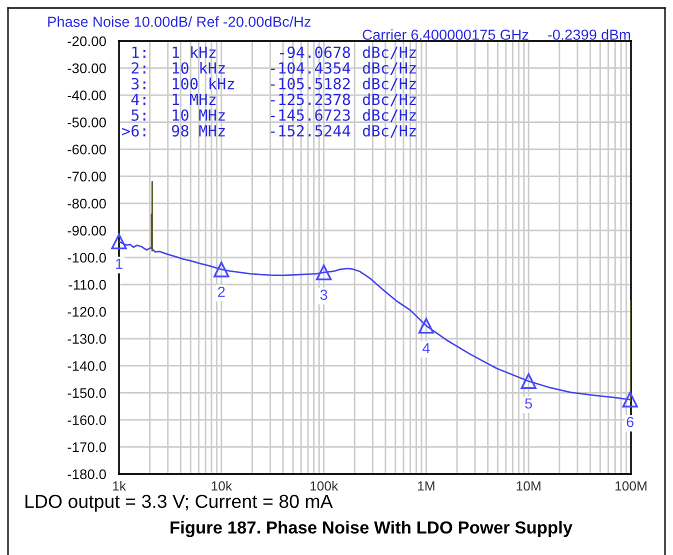 This screenshot has width=673, height=555. I want to click on annotation: 5, so click(528, 403).